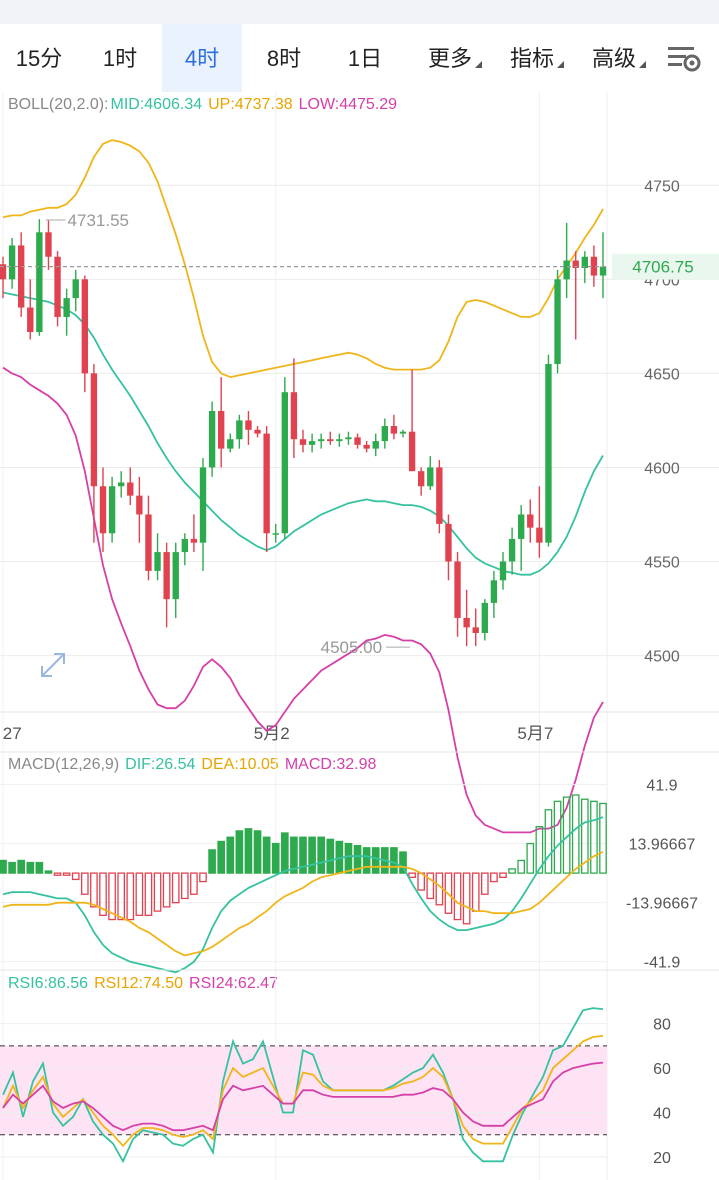  I want to click on macd-tick-label: -41.9, so click(662, 963).